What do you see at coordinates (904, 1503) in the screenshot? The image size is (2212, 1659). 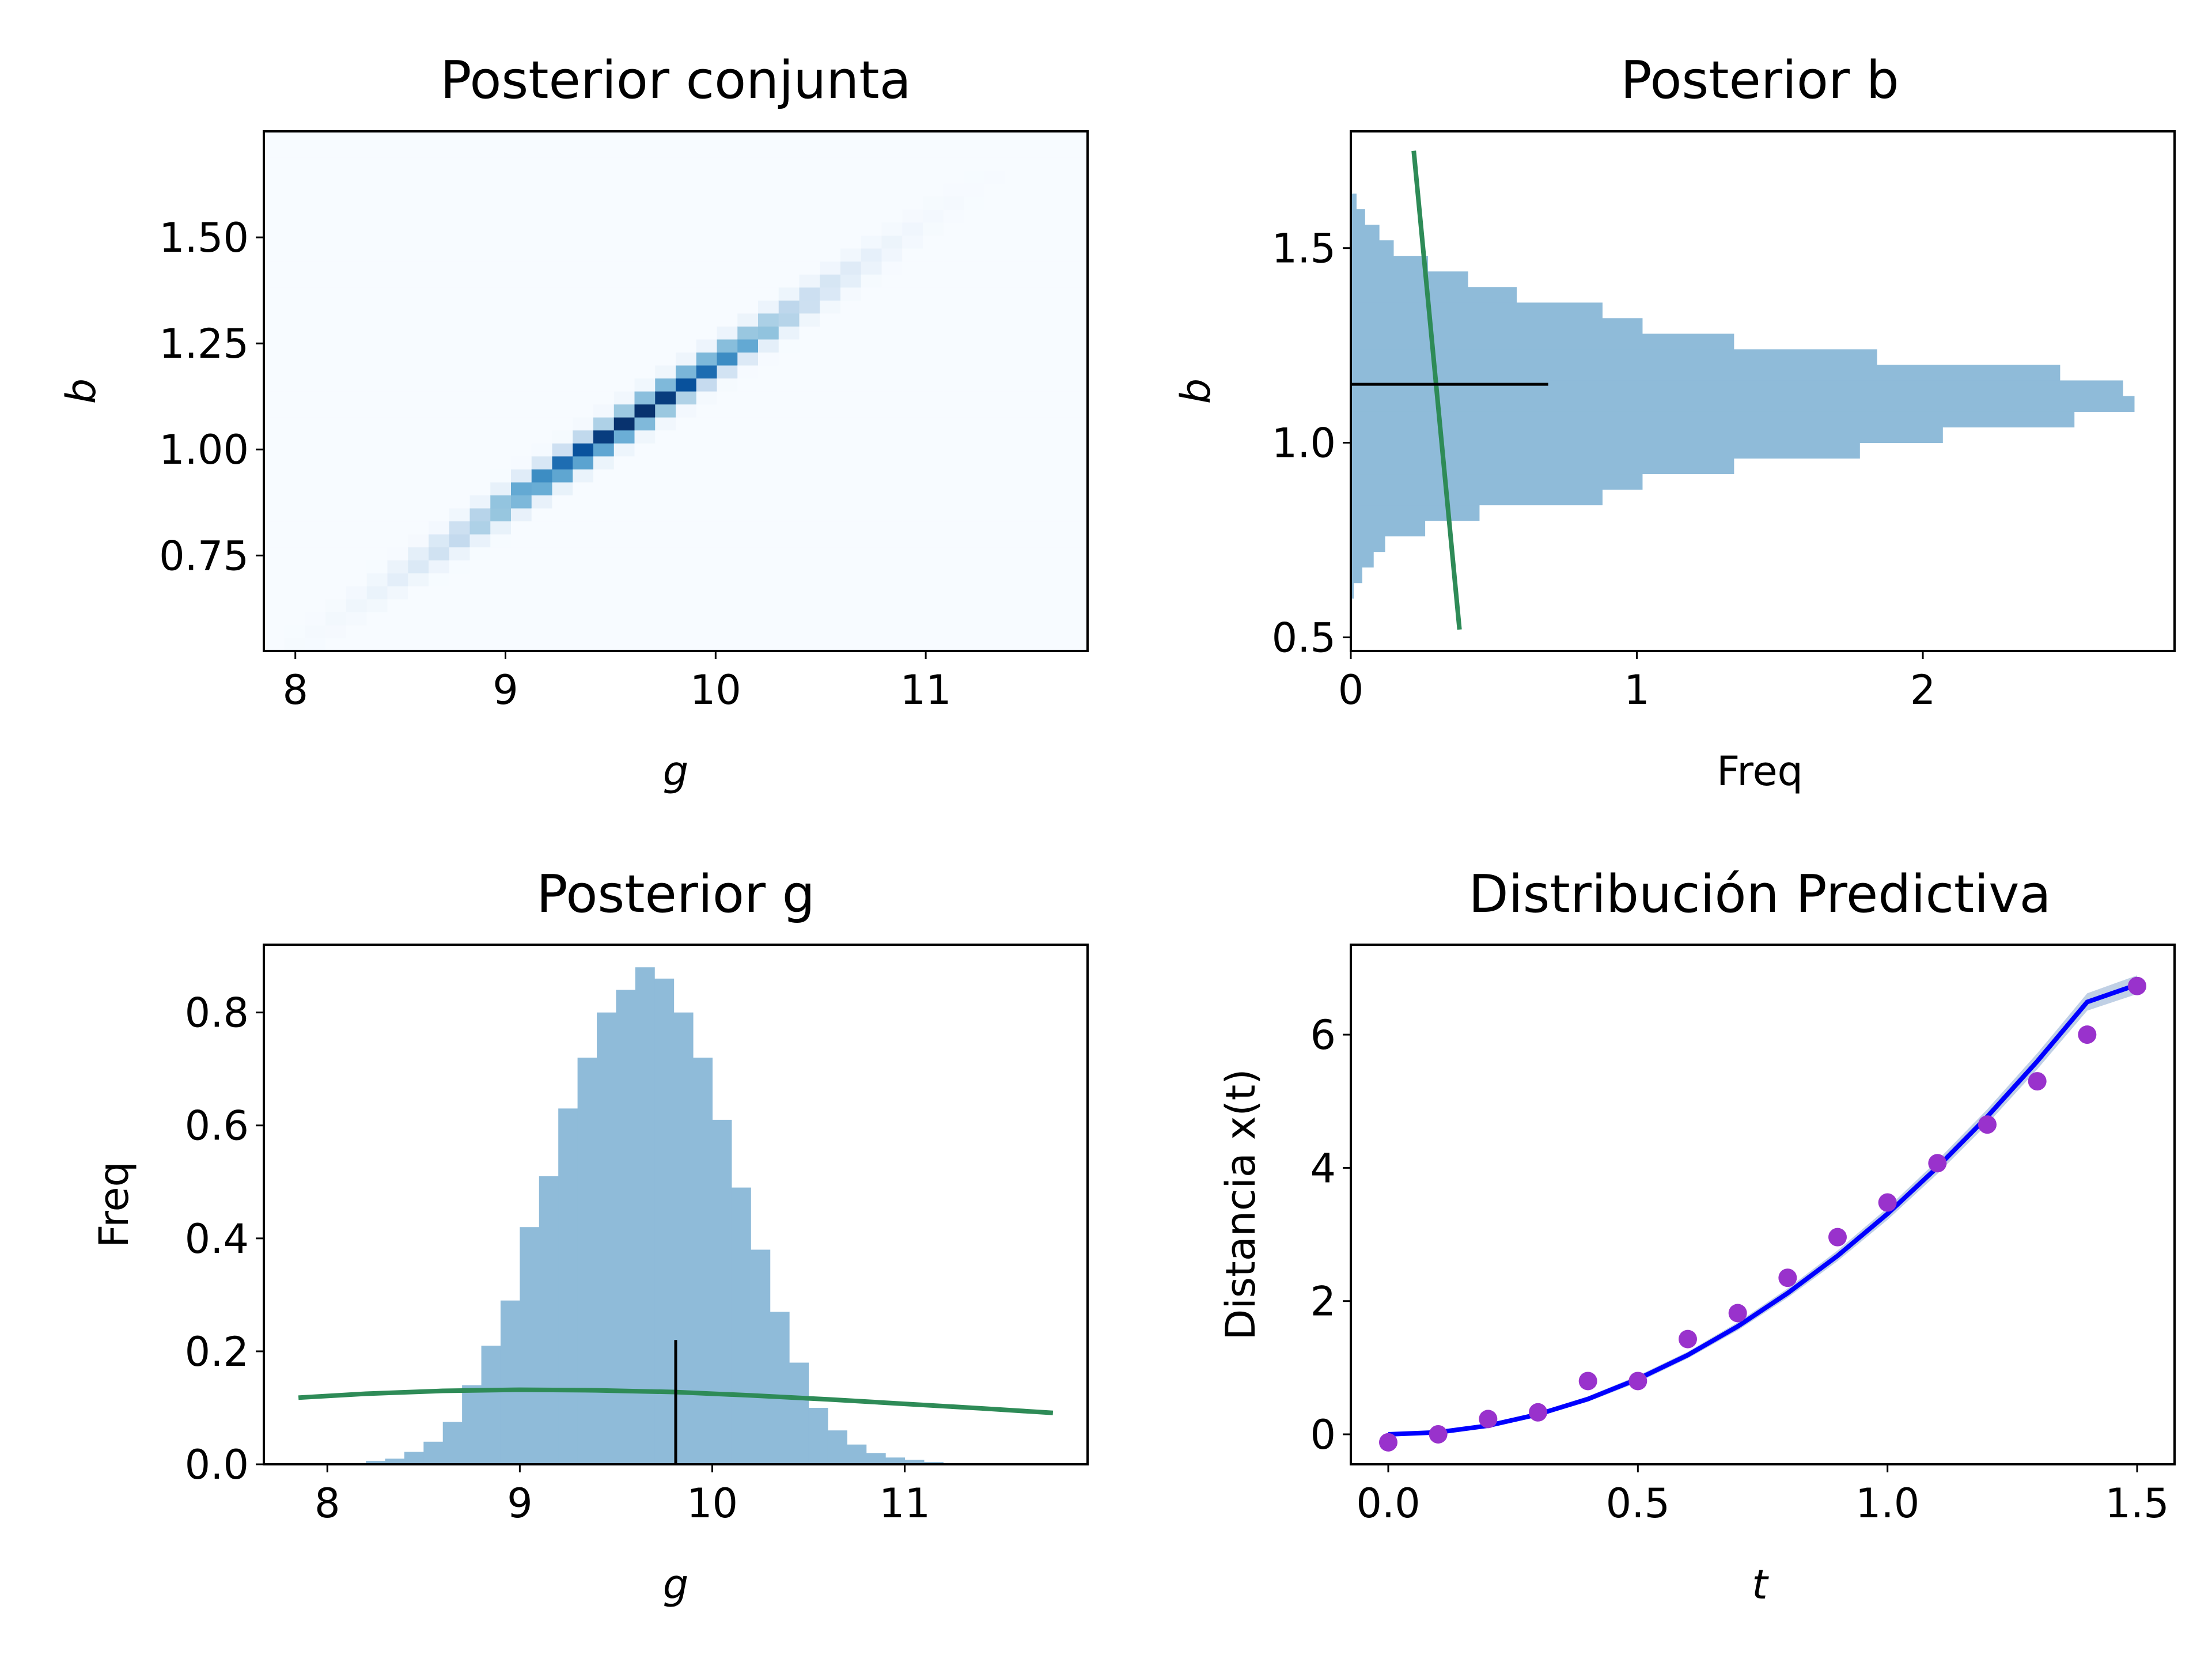 I see `x-tick-label: 11` at bounding box center [904, 1503].